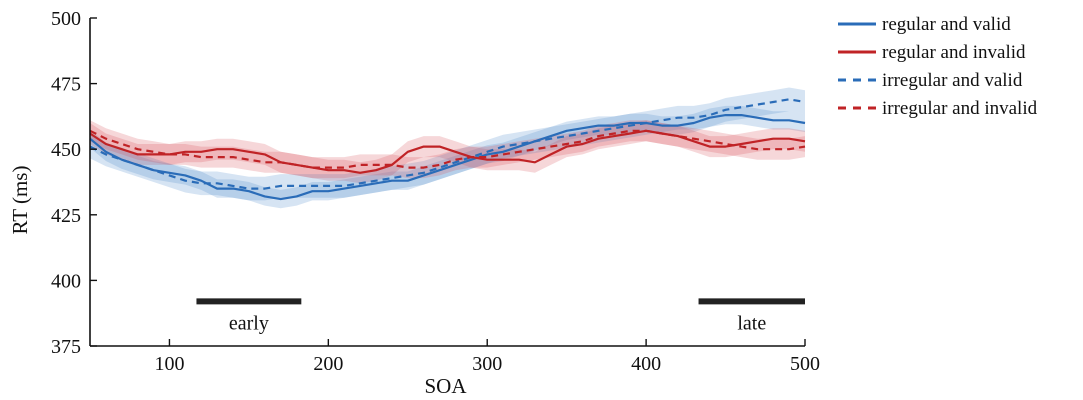 The height and width of the screenshot is (400, 1083). I want to click on y-tick-label: 475, so click(66, 85).